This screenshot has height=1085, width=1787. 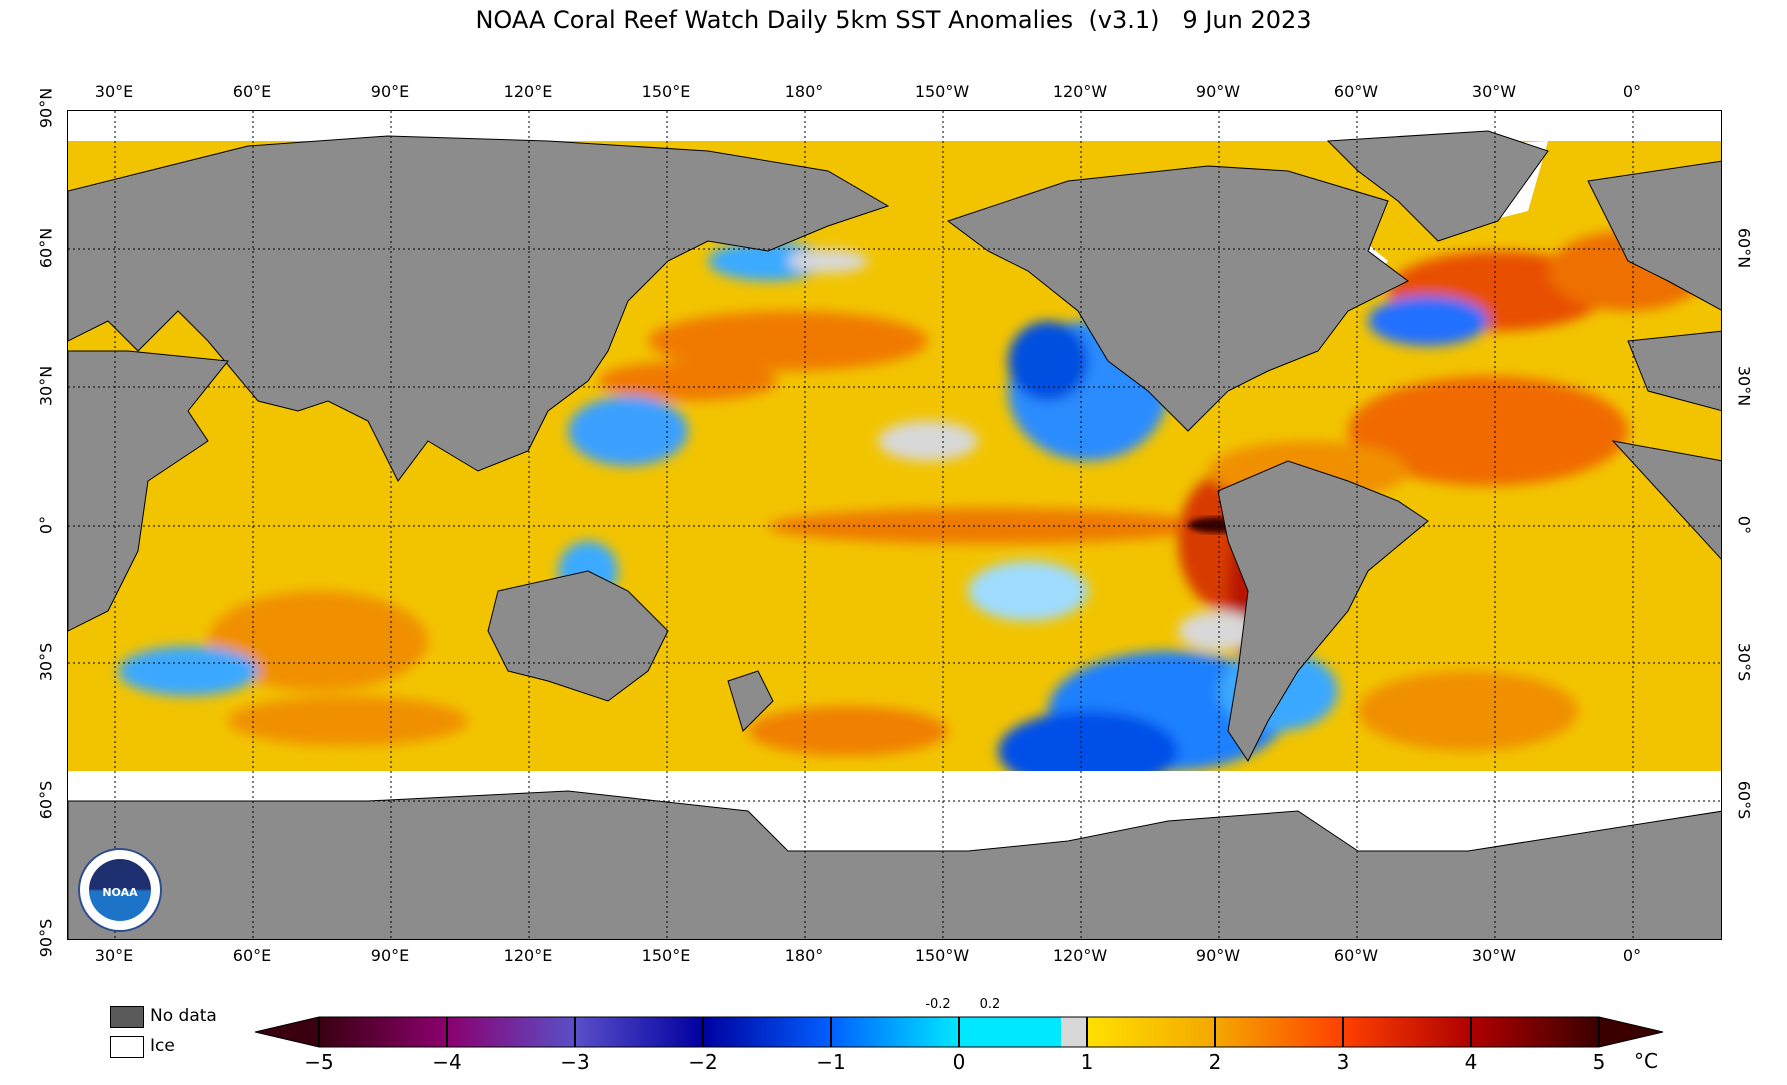 I want to click on lon-label-top: 150°E, so click(x=666, y=91).